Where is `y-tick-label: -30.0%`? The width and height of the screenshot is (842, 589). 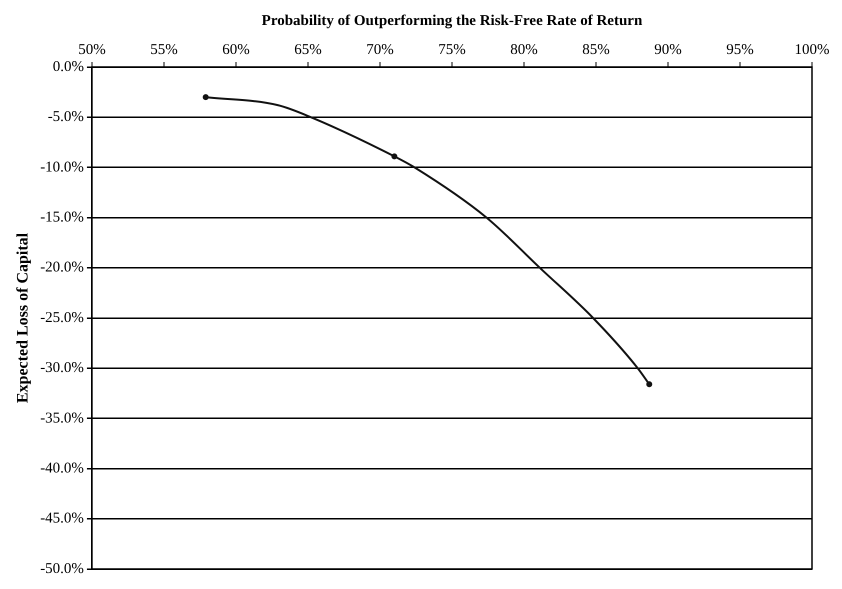
y-tick-label: -30.0% is located at coordinates (62, 368).